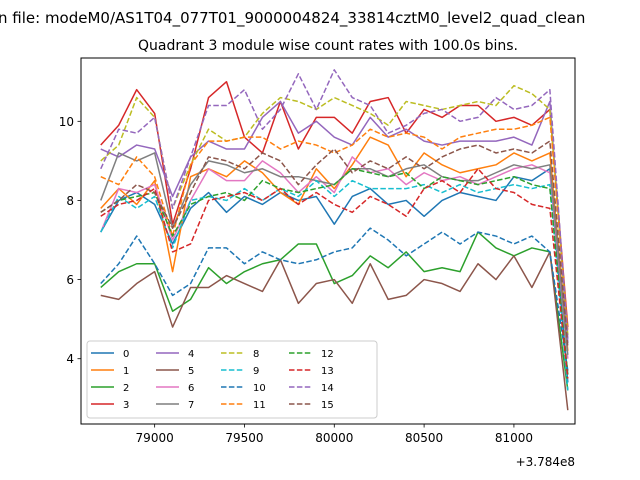  Describe the element at coordinates (334, 438) in the screenshot. I see `x-tick-label: 80000` at that location.